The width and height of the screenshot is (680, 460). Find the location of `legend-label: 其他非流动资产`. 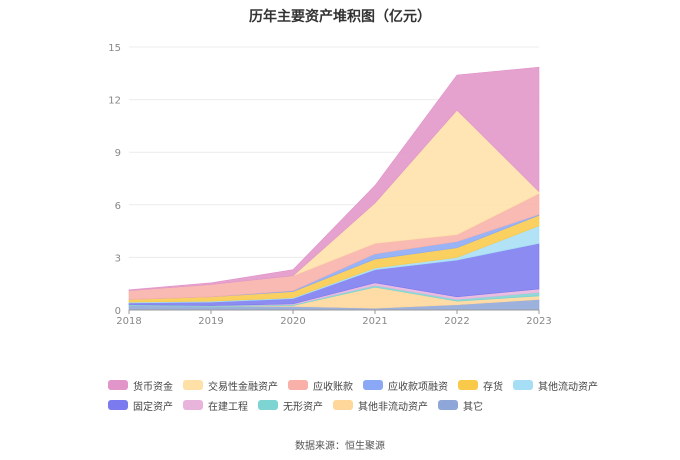

legend-label: 其他非流动资产 is located at coordinates (393, 407).